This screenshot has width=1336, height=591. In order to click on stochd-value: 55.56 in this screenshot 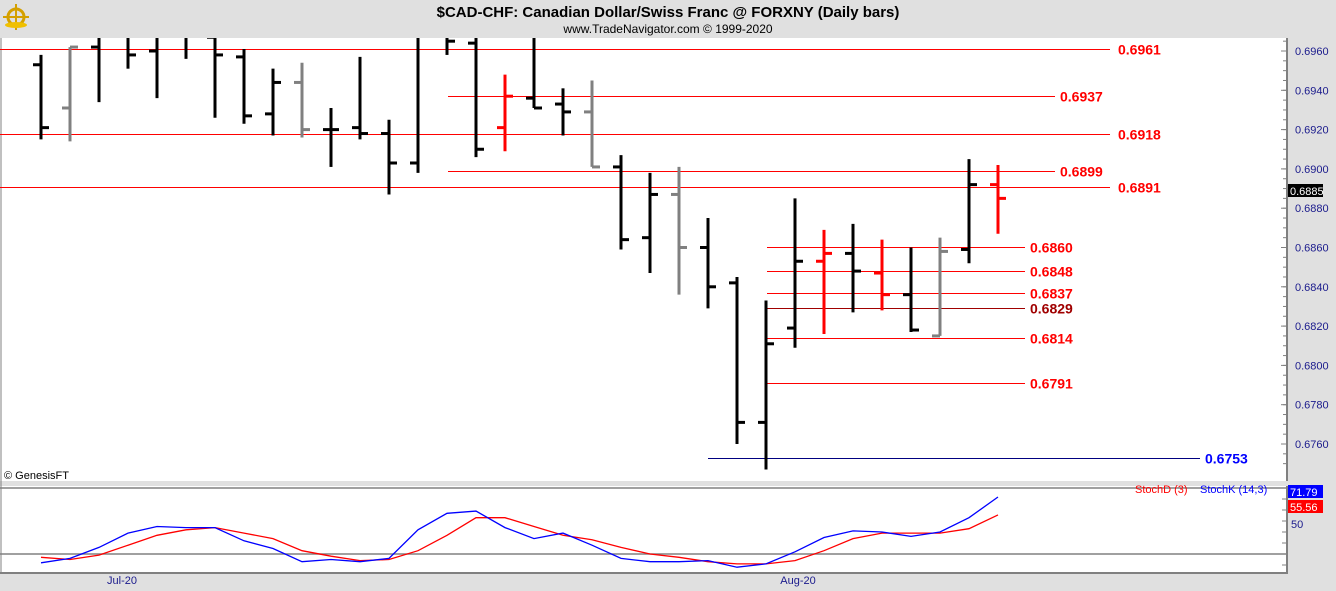, I will do `click(1304, 508)`.